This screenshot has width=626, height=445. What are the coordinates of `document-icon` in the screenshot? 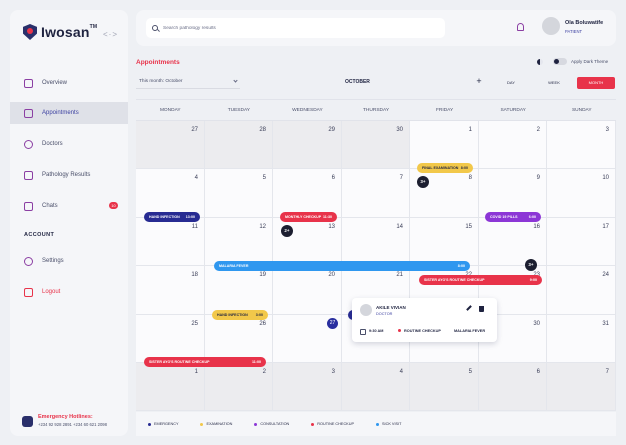 It's located at (28, 175).